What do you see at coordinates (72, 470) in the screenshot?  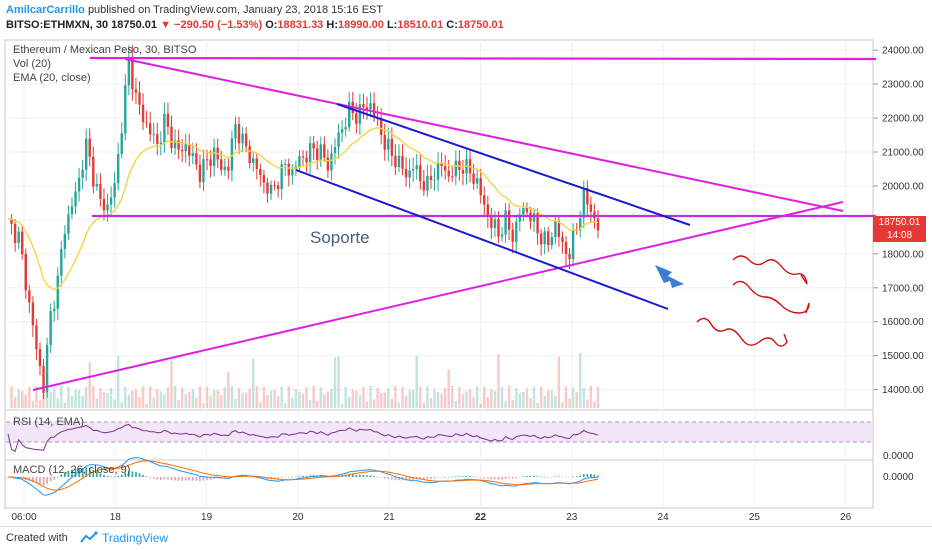 I see `macd-legend: MACD (12, 26, close, 9)` at bounding box center [72, 470].